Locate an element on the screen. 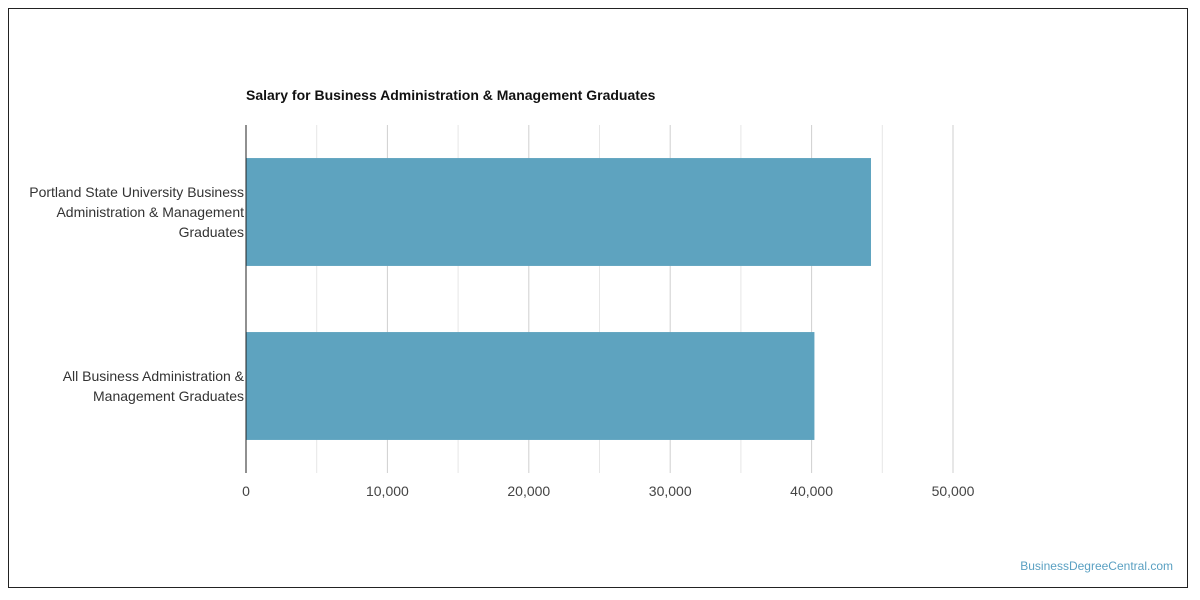 This screenshot has width=1200, height=600. category-label-line: Graduates is located at coordinates (211, 232).